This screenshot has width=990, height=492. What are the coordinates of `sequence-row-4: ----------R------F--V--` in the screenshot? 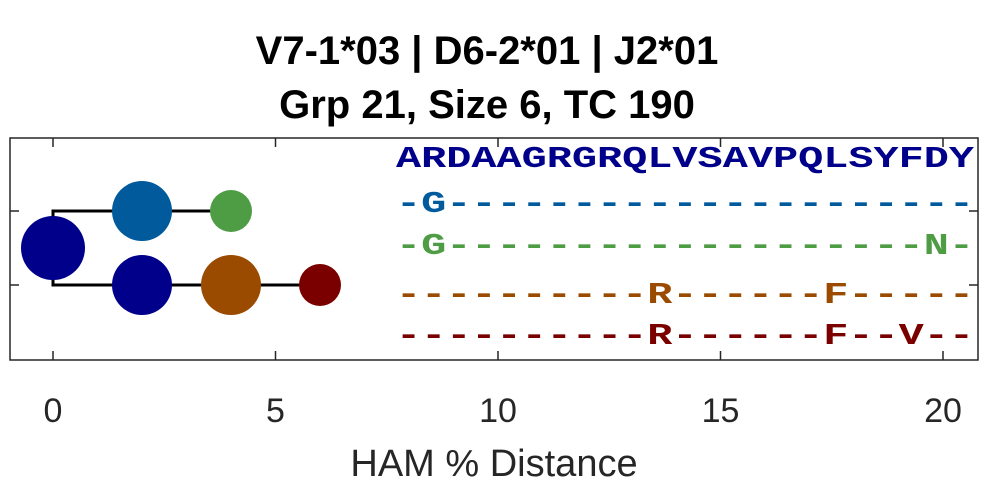 It's located at (685, 336).